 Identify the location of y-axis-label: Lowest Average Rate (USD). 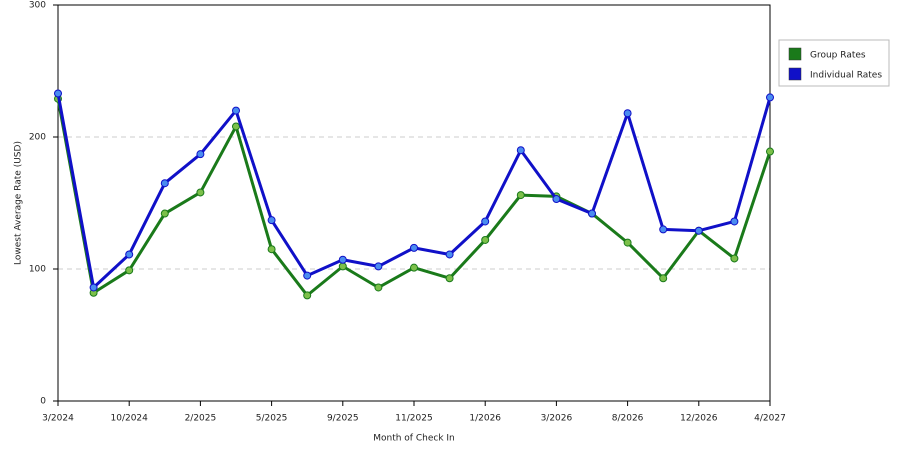
(19, 203).